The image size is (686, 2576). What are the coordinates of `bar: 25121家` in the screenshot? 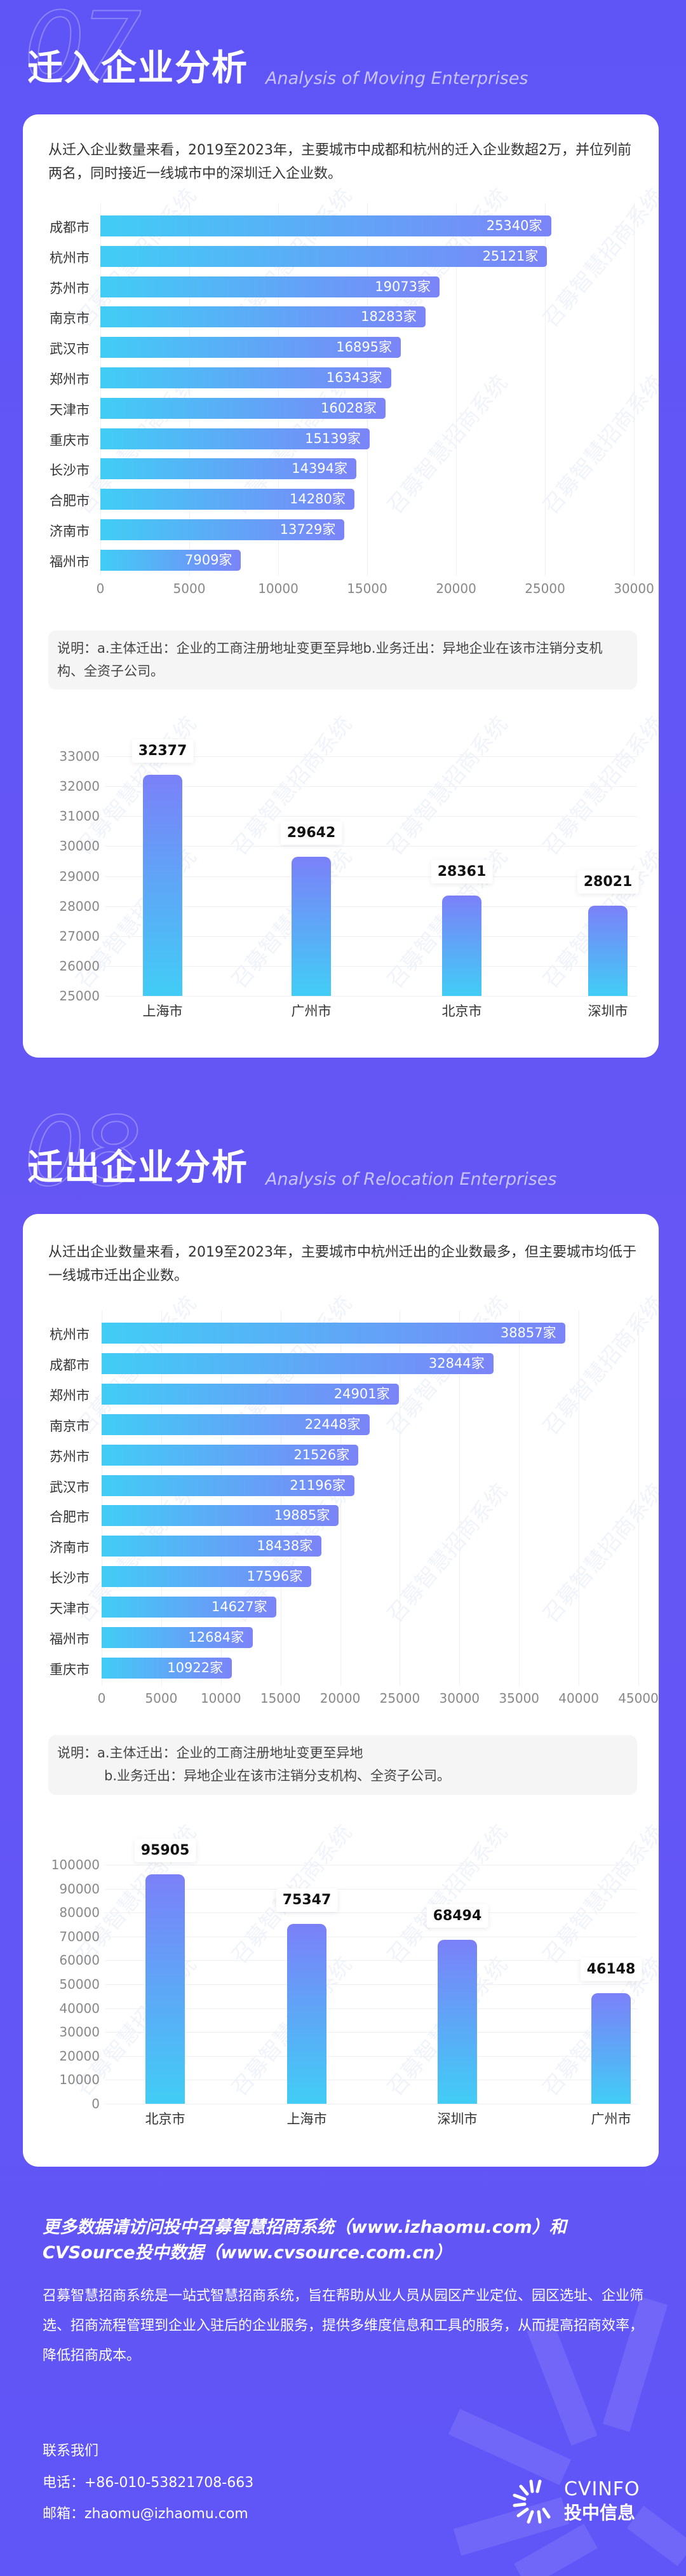 It's located at (324, 256).